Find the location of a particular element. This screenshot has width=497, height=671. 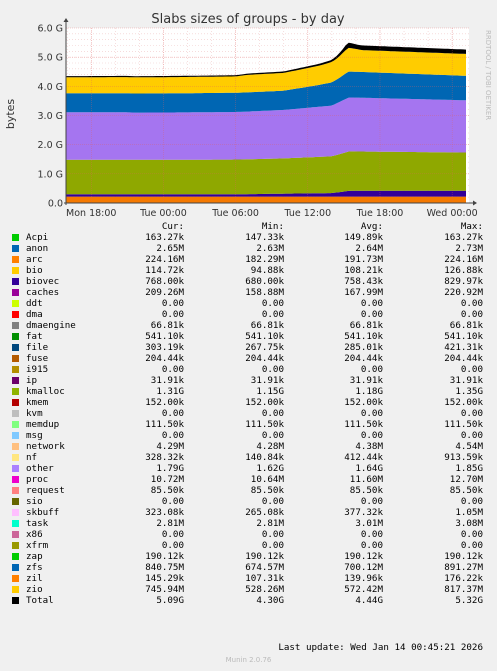

legend-name: memdup is located at coordinates (43, 424).